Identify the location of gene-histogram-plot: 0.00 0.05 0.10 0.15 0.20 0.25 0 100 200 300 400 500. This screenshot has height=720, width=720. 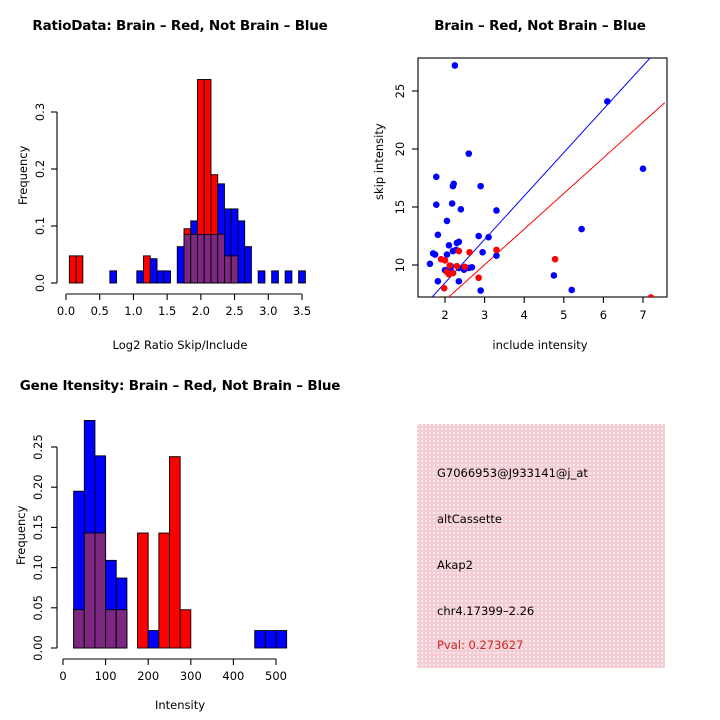
(159, 551).